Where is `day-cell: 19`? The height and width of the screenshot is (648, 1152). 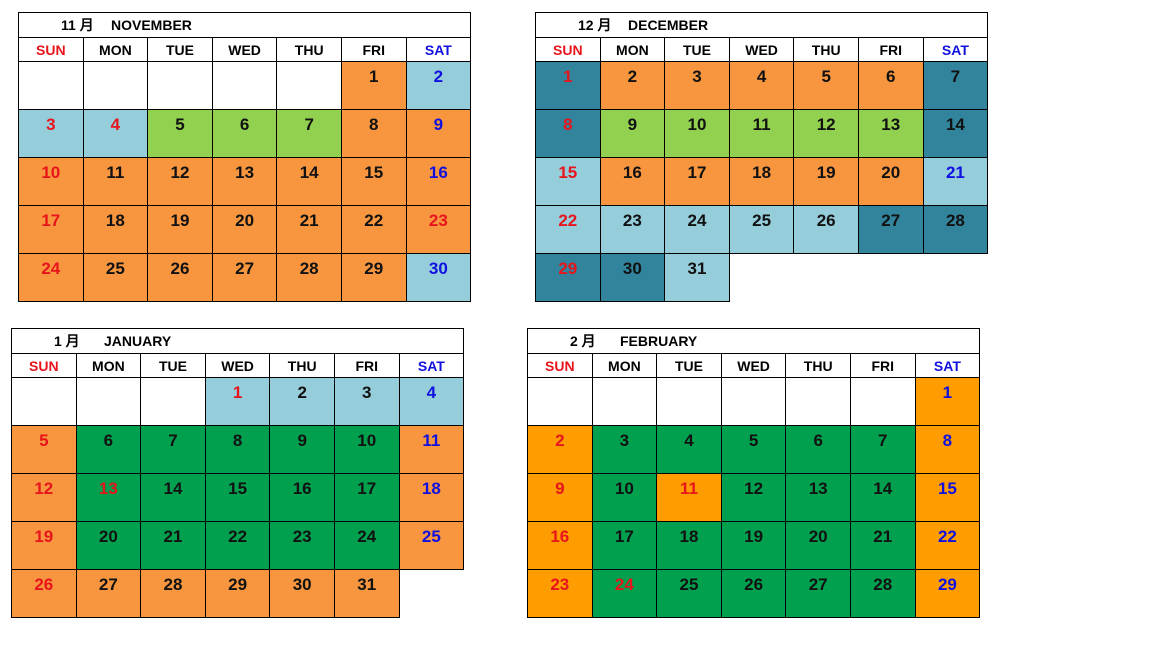
day-cell: 19 is located at coordinates (180, 229).